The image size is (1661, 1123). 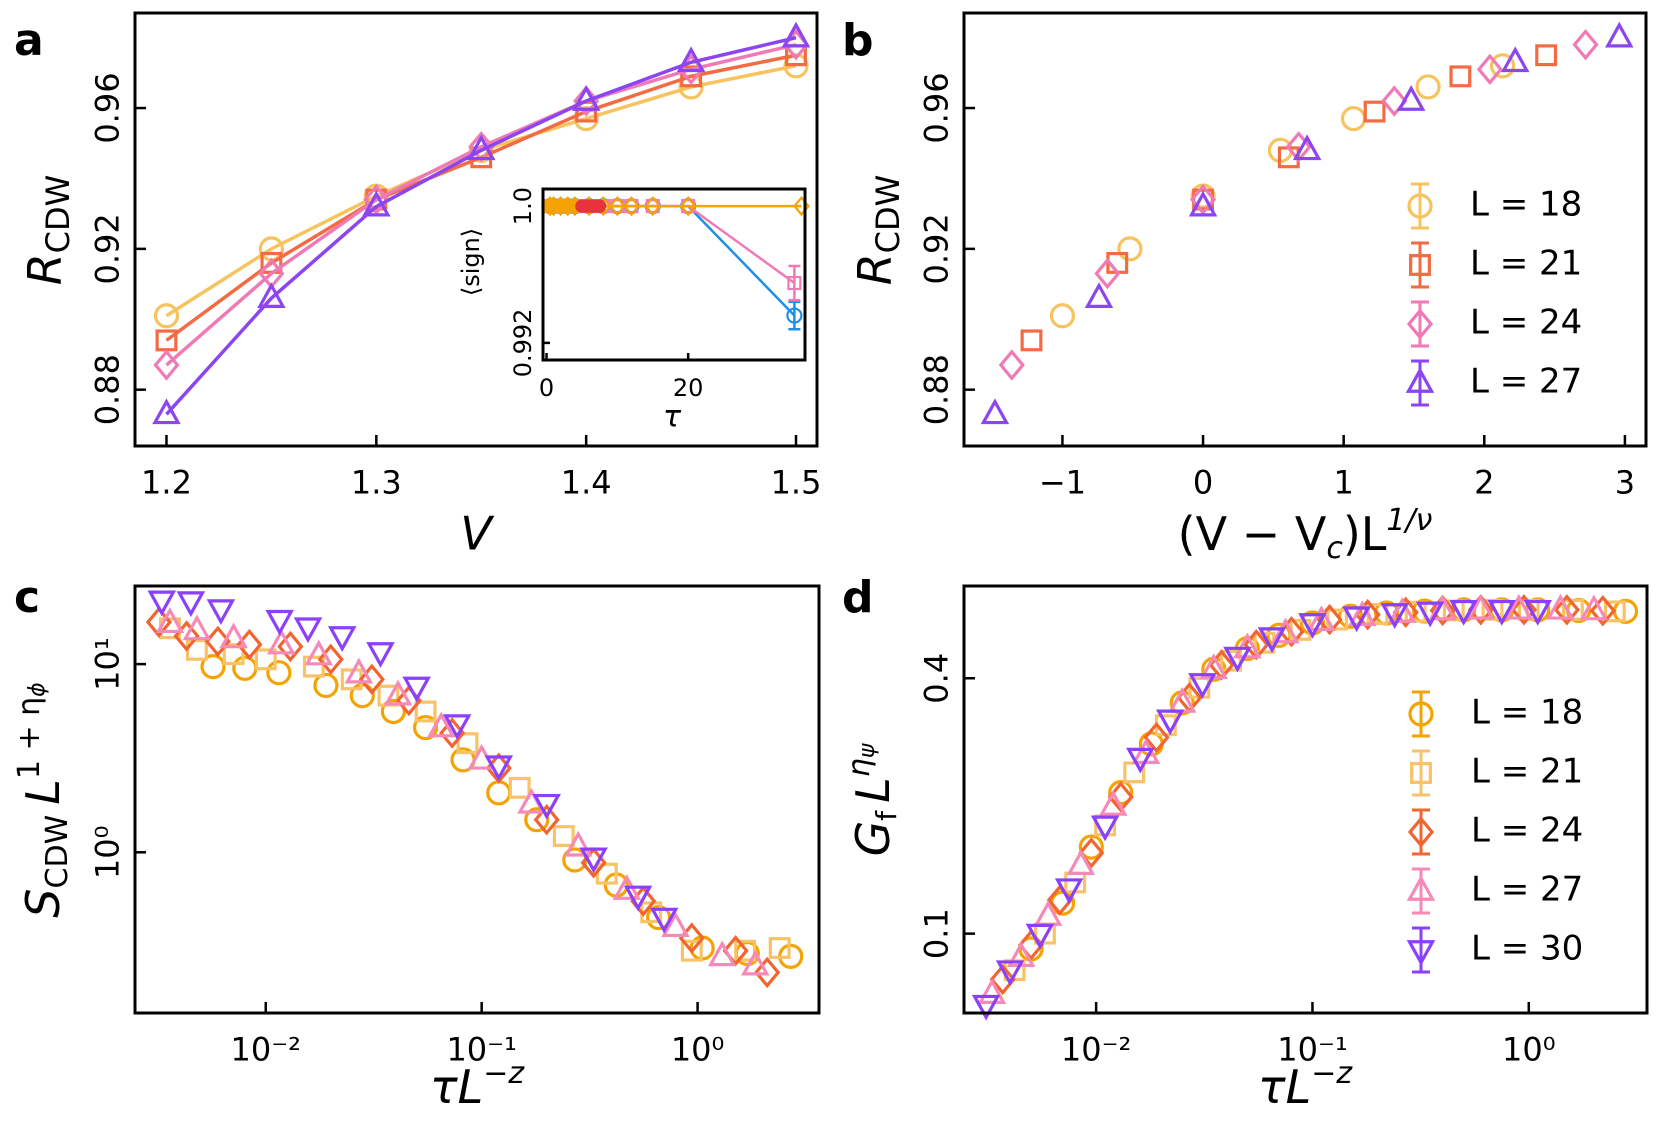 I want to click on label-part: 1 + η, so click(x=29, y=738).